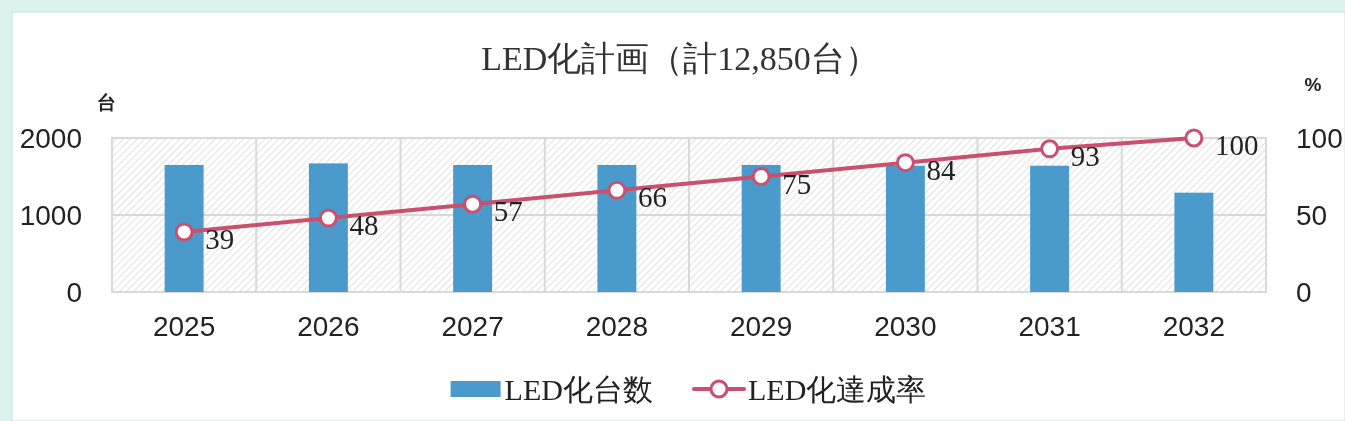  Describe the element at coordinates (905, 326) in the screenshot. I see `x-tick-label: 2030` at that location.